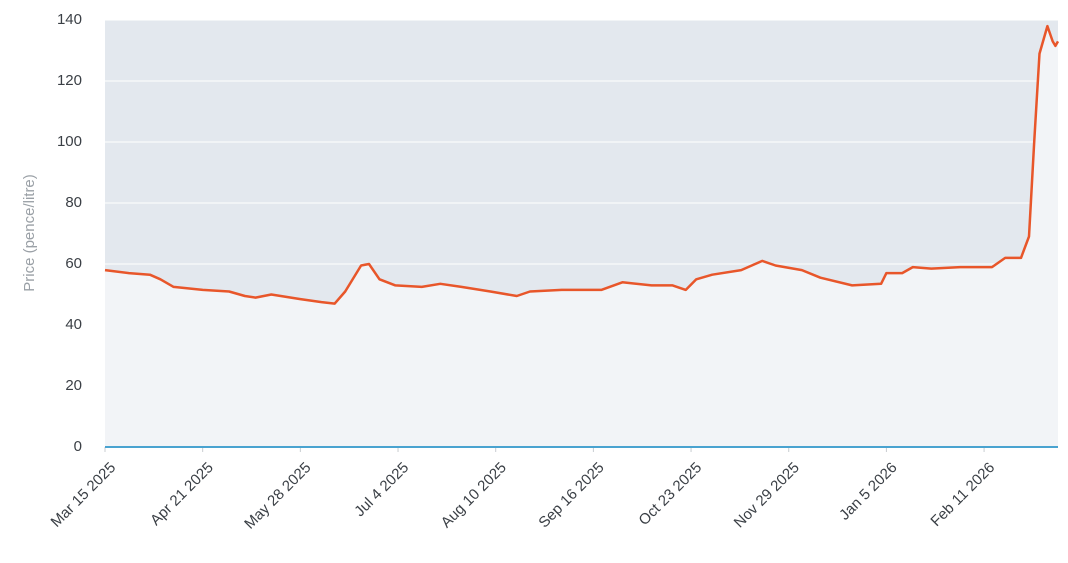 The height and width of the screenshot is (563, 1068). I want to click on y-axis-label: Price (pence/litre), so click(29, 233).